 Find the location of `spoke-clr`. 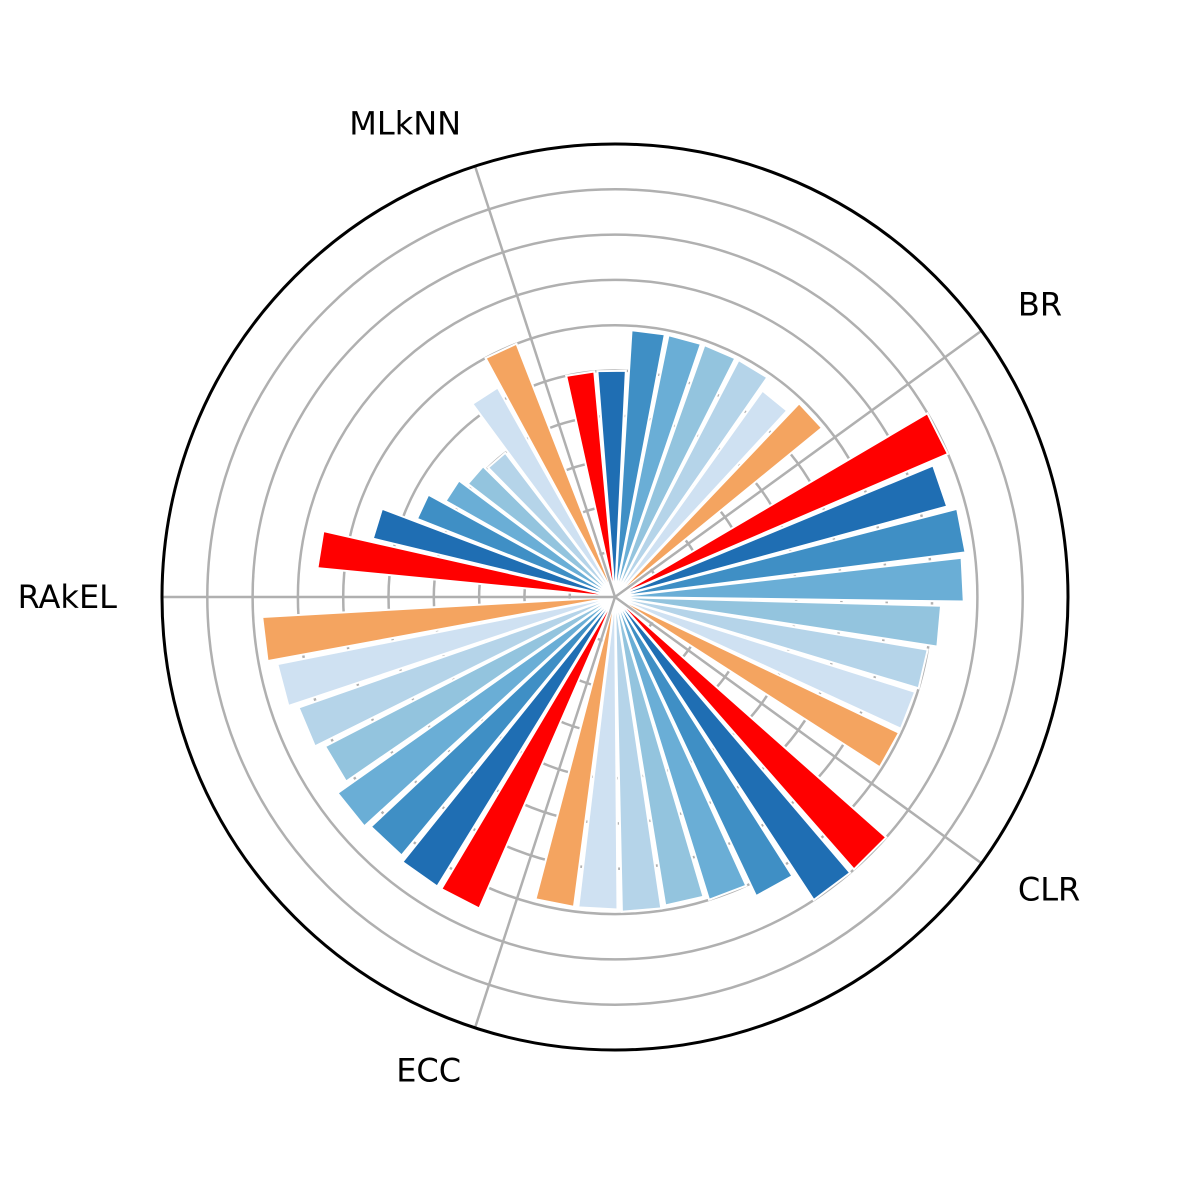

spoke-clr is located at coordinates (798, 730).